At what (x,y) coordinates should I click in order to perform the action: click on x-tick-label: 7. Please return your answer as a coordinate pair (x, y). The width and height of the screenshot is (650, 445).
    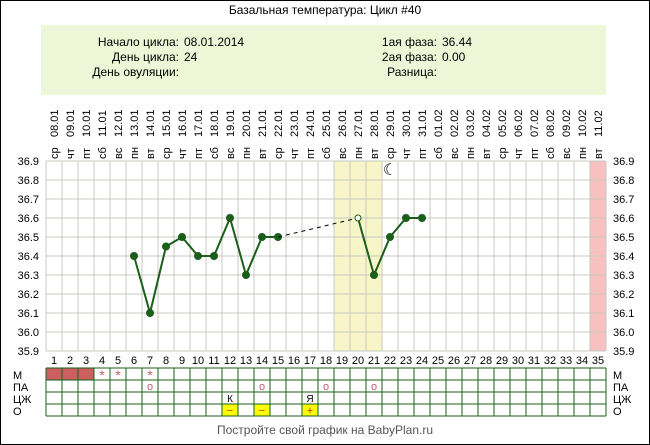
    Looking at the image, I should click on (150, 361).